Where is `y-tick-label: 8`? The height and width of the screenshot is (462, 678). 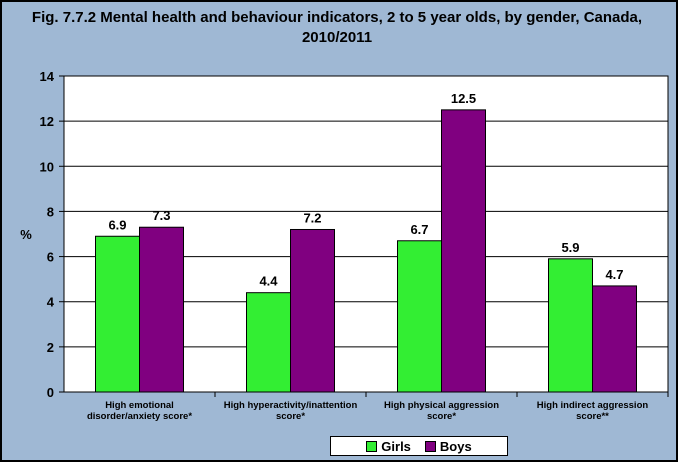 y-tick-label: 8 is located at coordinates (50, 211).